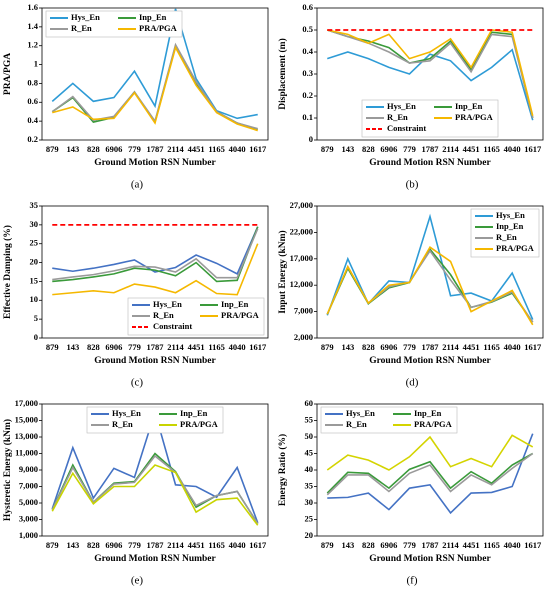 This screenshot has height=595, width=550. Describe the element at coordinates (28, 518) in the screenshot. I see `y-tick-label: 3,000` at that location.